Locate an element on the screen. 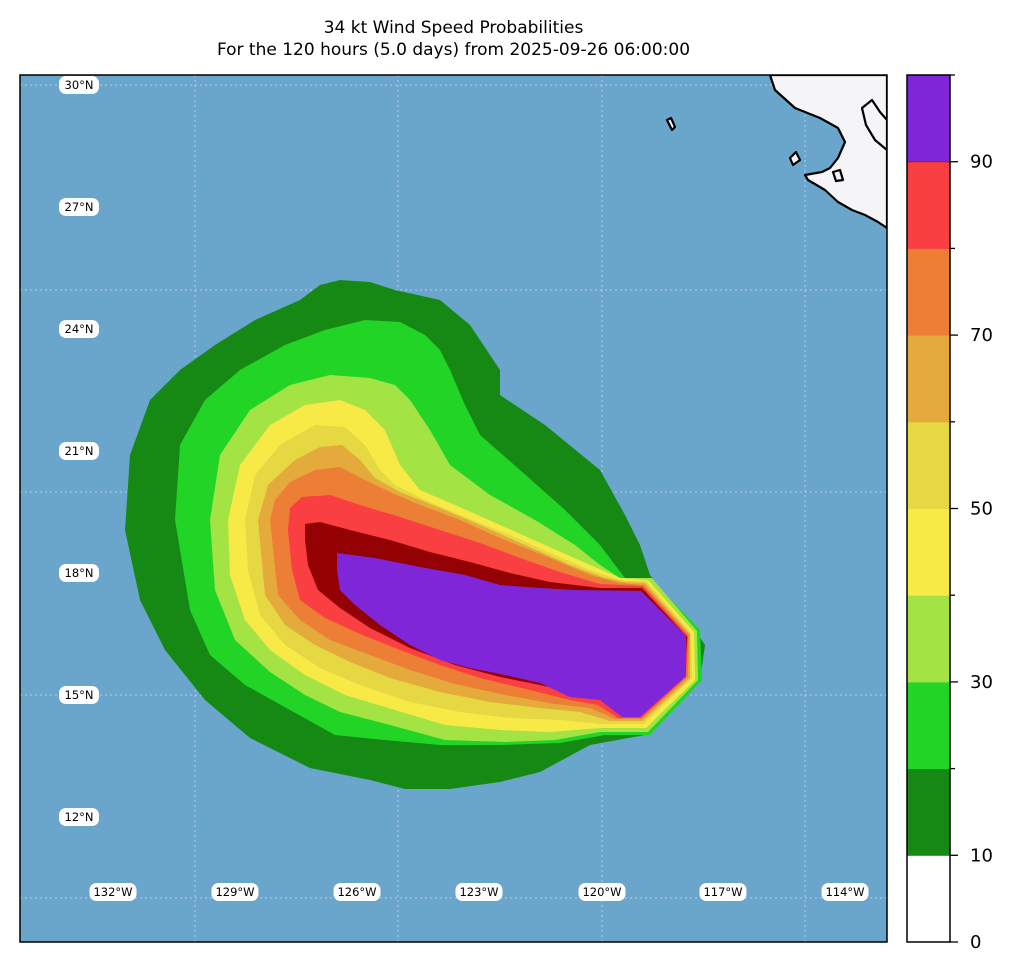 The height and width of the screenshot is (974, 1017). lon-label-5: 117°W is located at coordinates (723, 892).